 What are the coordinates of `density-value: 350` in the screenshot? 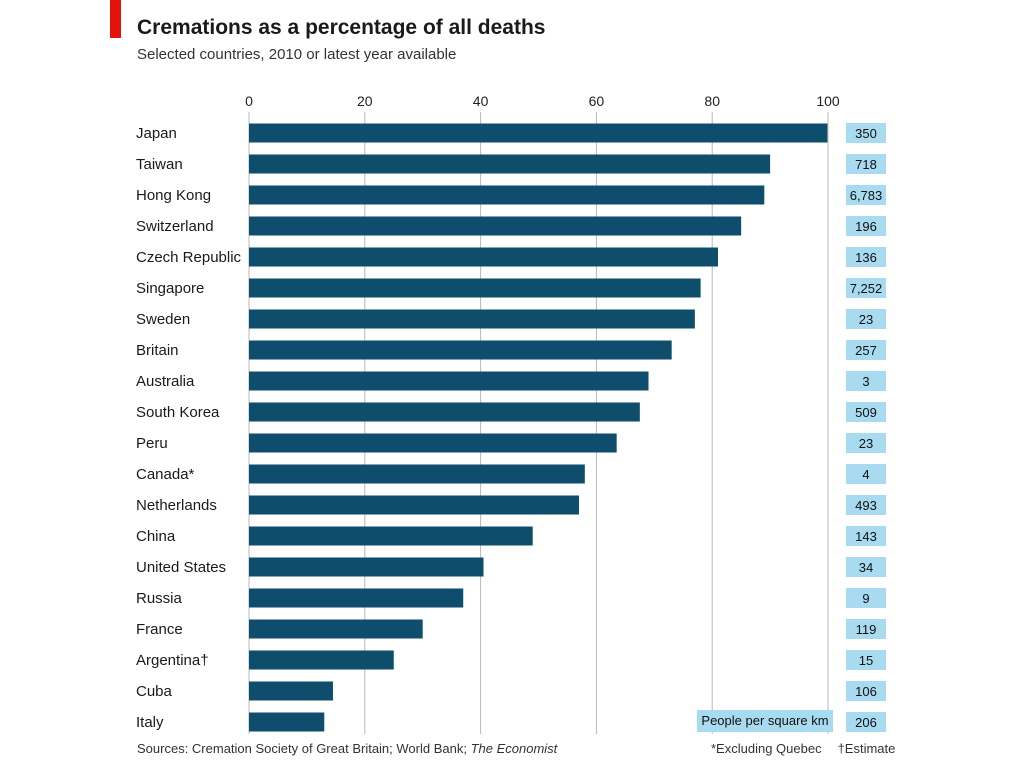 It's located at (866, 133).